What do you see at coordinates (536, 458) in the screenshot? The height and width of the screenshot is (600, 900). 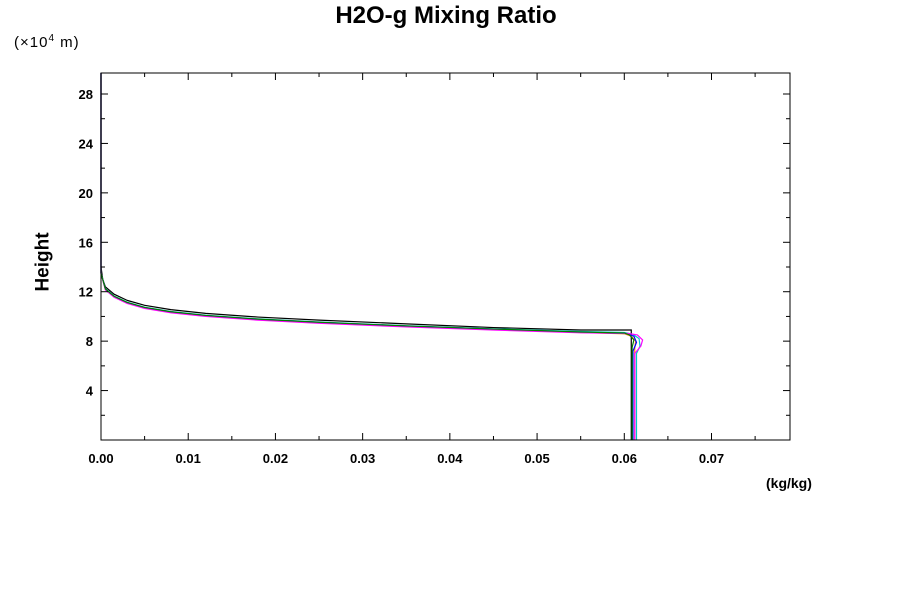 I see `x-tick-label: 0.05` at bounding box center [536, 458].